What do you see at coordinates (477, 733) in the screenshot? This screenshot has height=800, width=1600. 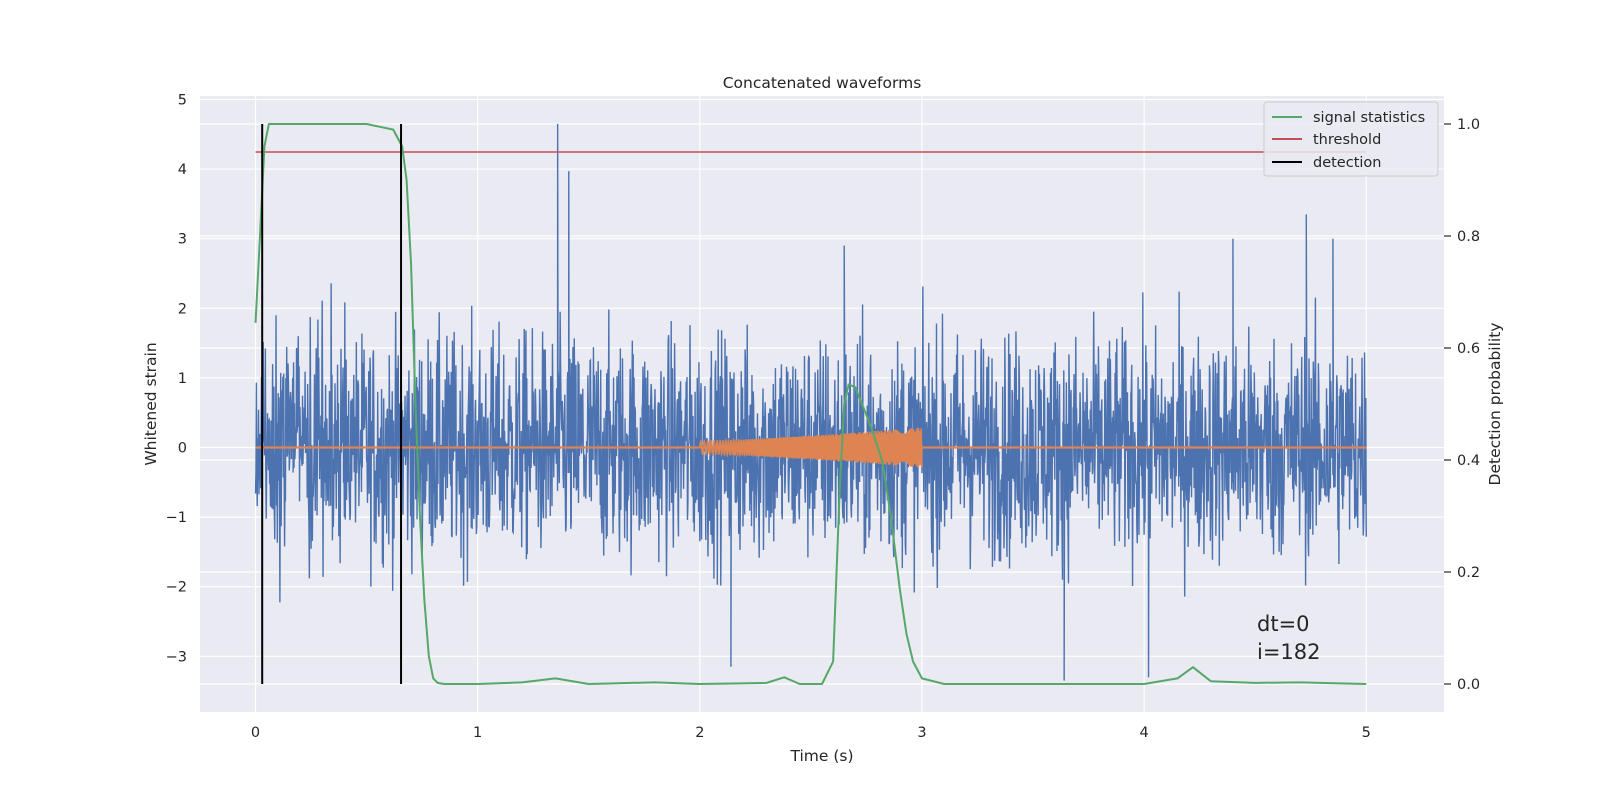 I see `x-tick-label: 1` at bounding box center [477, 733].